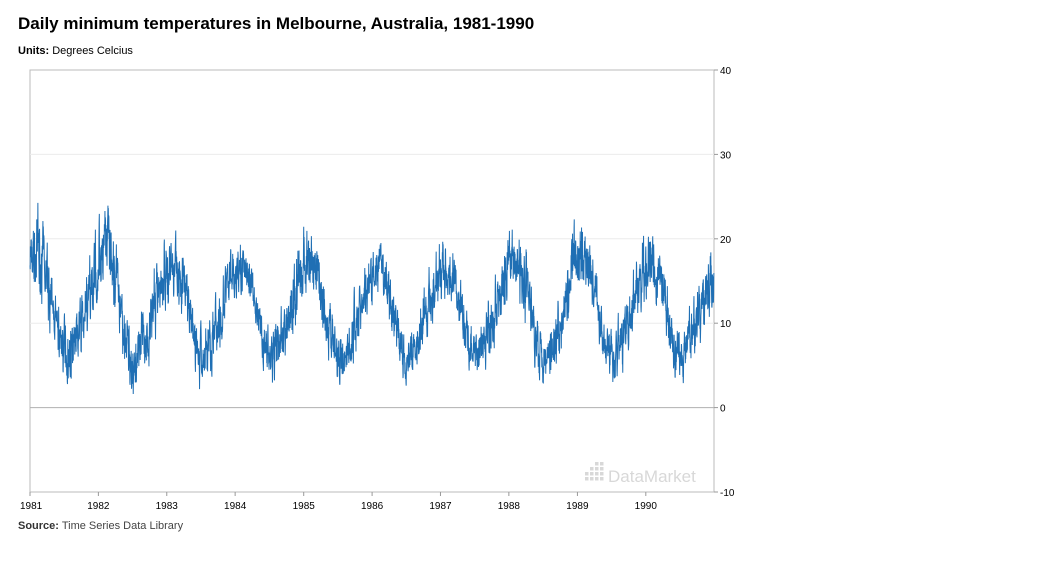 The image size is (1040, 561). What do you see at coordinates (440, 506) in the screenshot?
I see `x-tick-label-6: 1987` at bounding box center [440, 506].